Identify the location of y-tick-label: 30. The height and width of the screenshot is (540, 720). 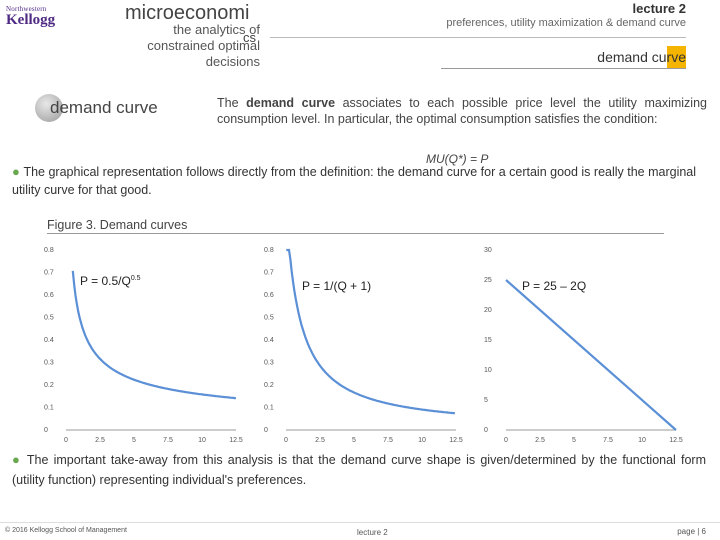
(488, 250).